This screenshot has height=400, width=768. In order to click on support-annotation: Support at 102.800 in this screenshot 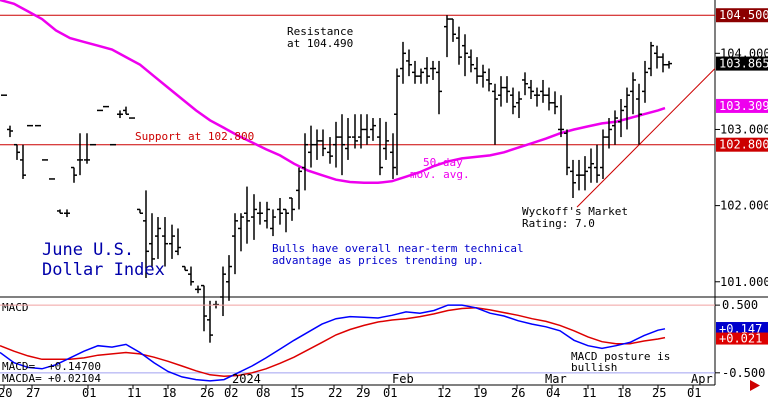, I will do `click(194, 136)`.